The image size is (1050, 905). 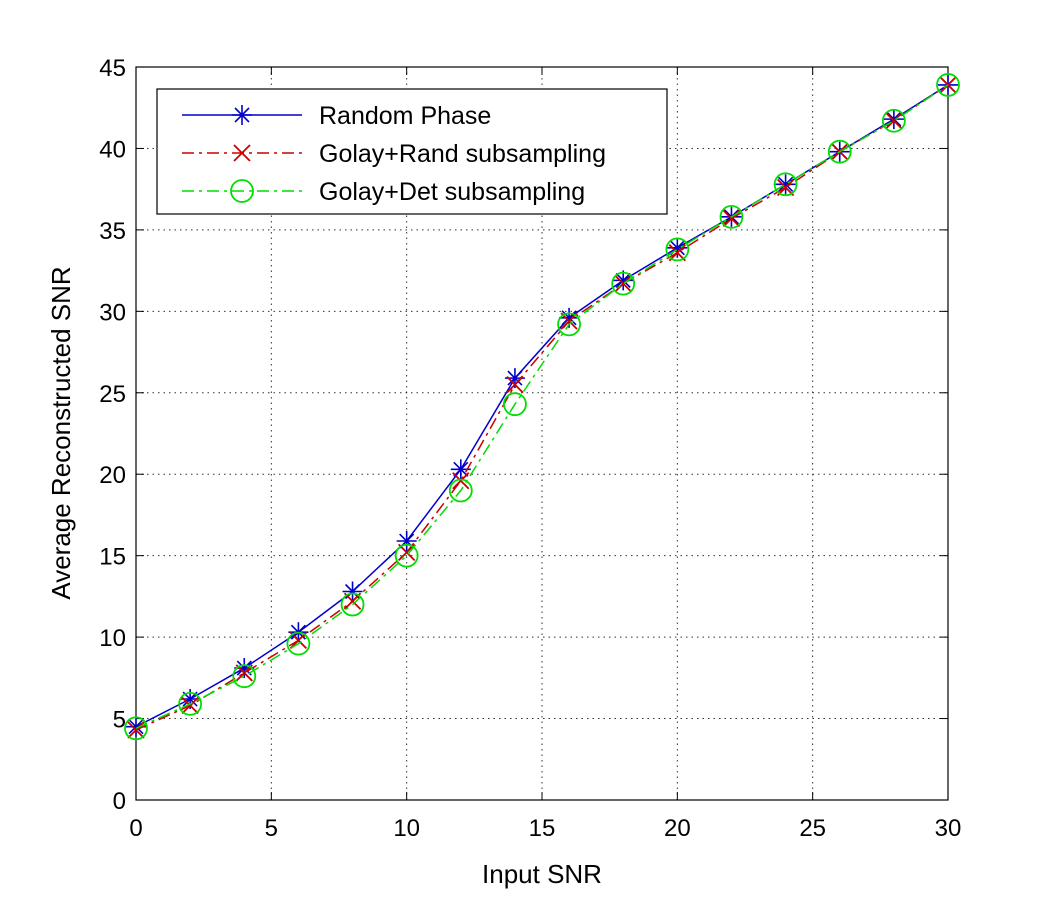 What do you see at coordinates (112, 231) in the screenshot?
I see `y-tick-label: 35` at bounding box center [112, 231].